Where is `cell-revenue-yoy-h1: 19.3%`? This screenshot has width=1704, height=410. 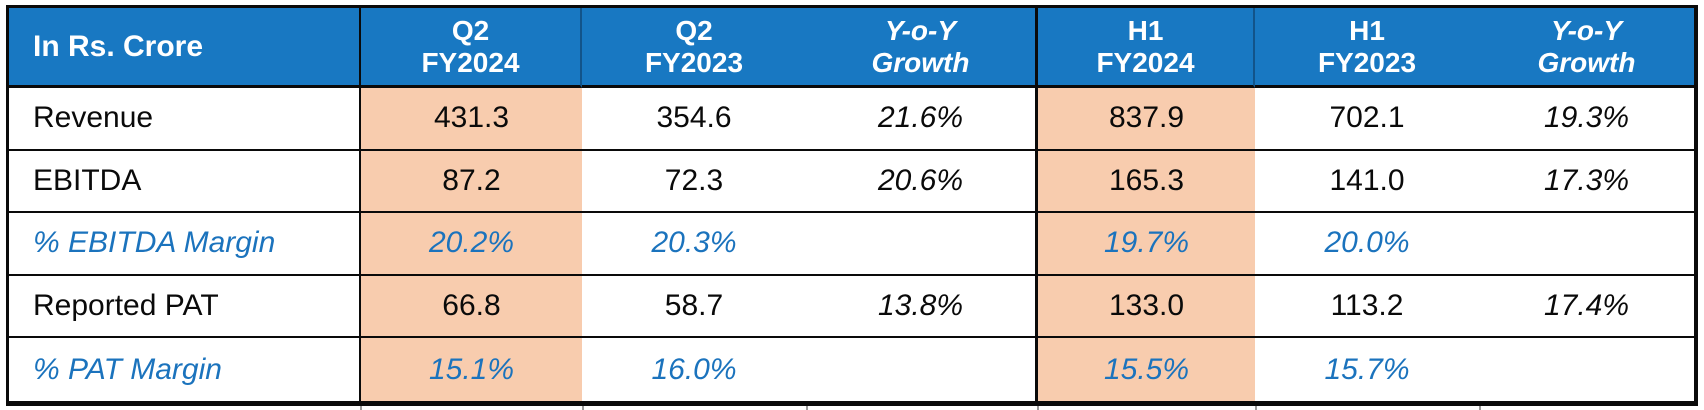 cell-revenue-yoy-h1: 19.3% is located at coordinates (1586, 119).